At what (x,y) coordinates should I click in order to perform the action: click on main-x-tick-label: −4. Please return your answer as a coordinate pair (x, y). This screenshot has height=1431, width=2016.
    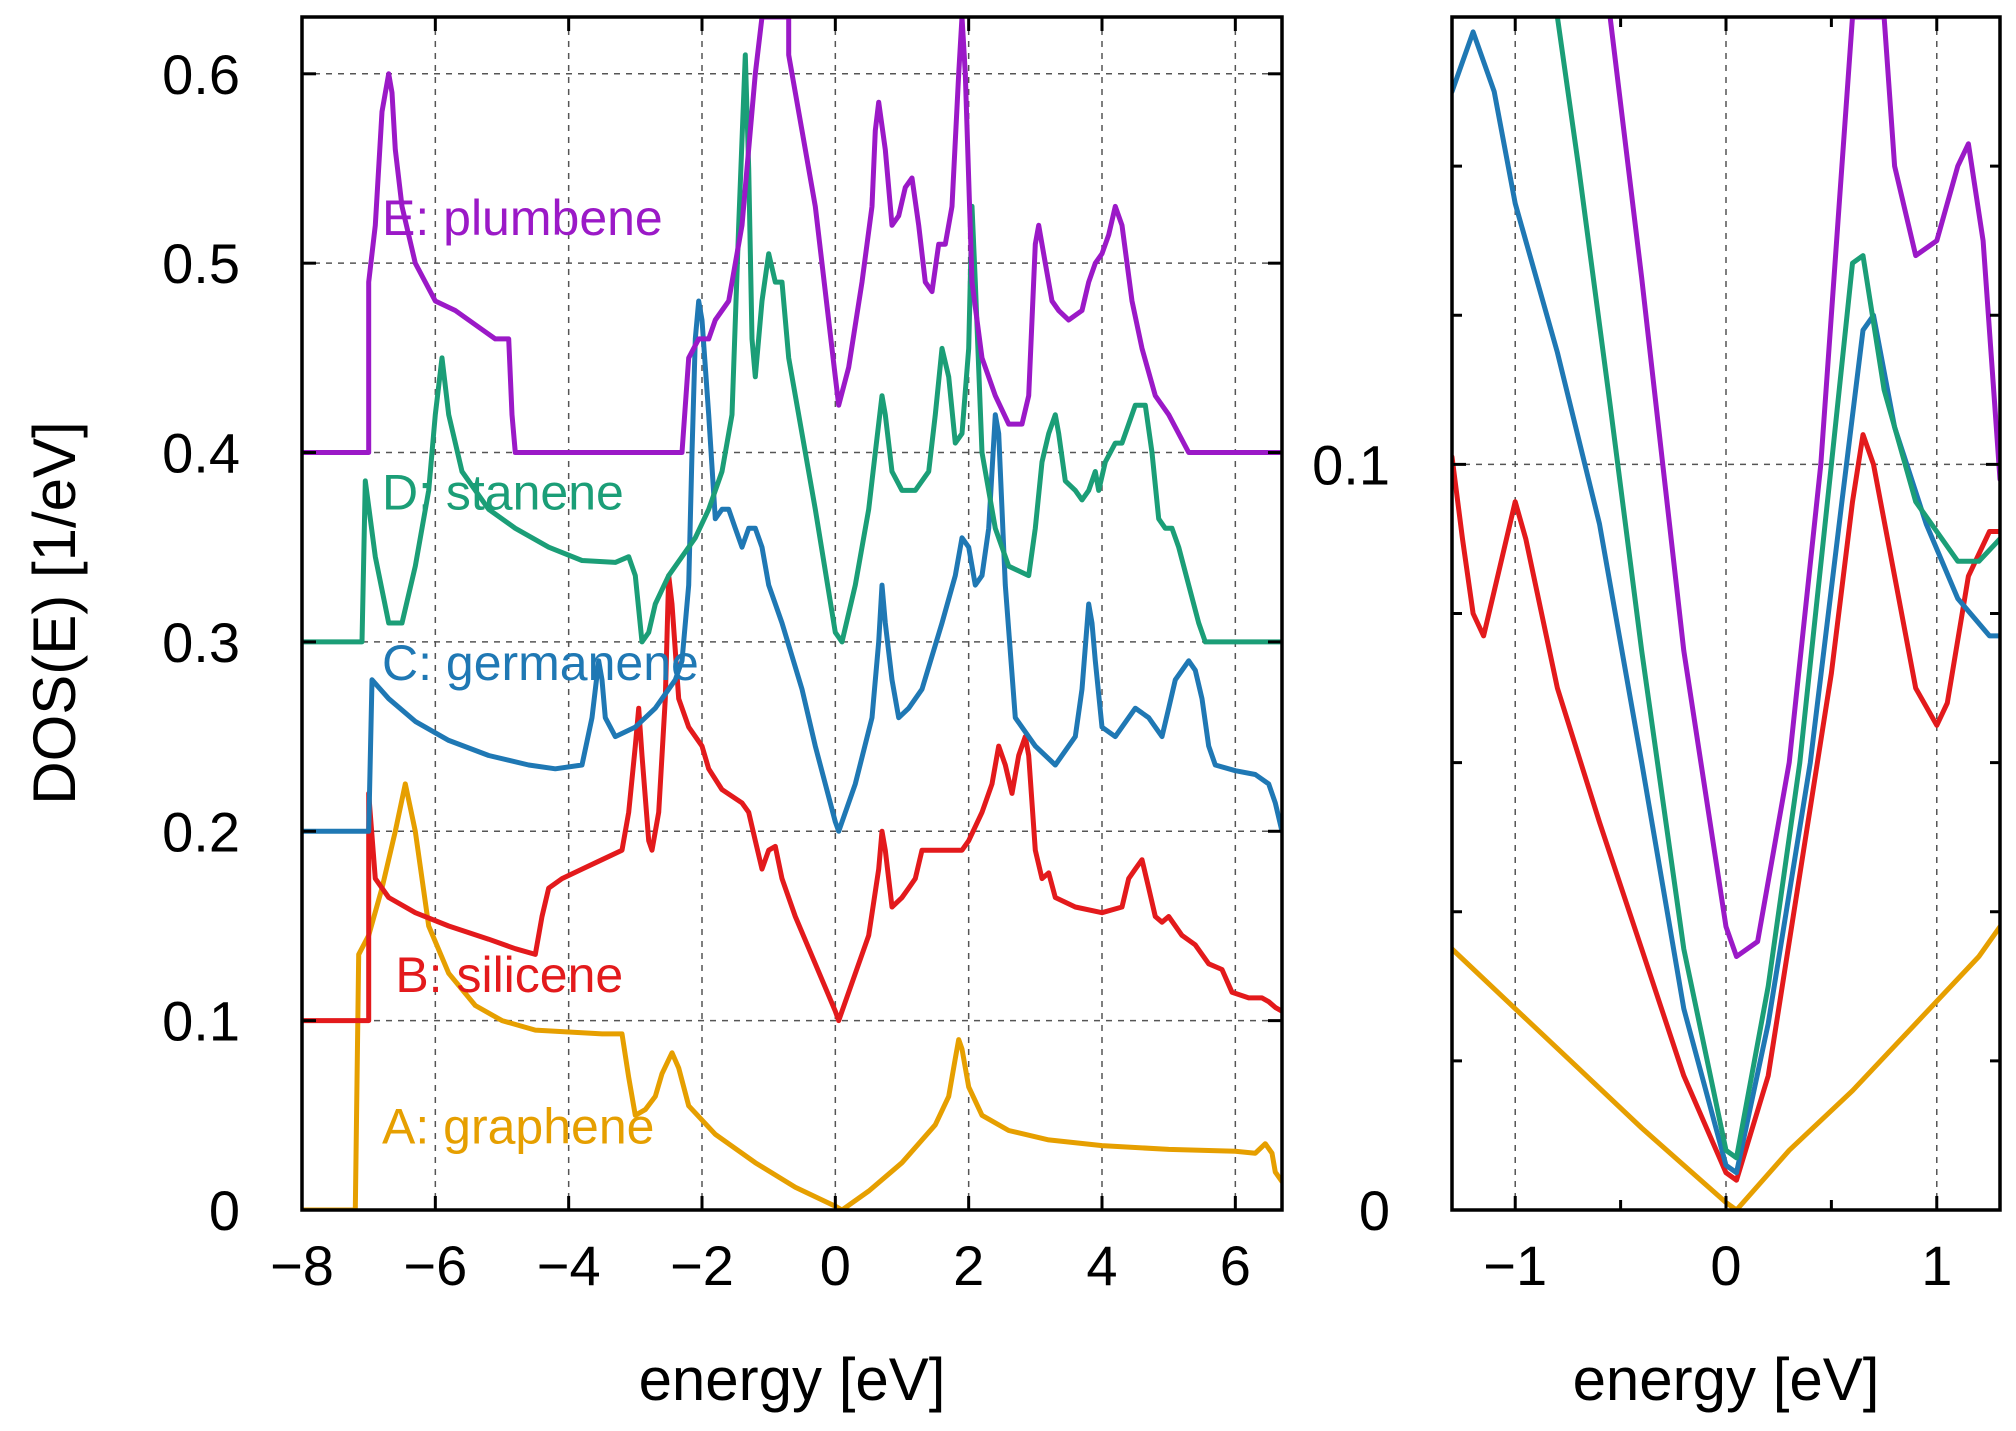
    Looking at the image, I should click on (569, 1265).